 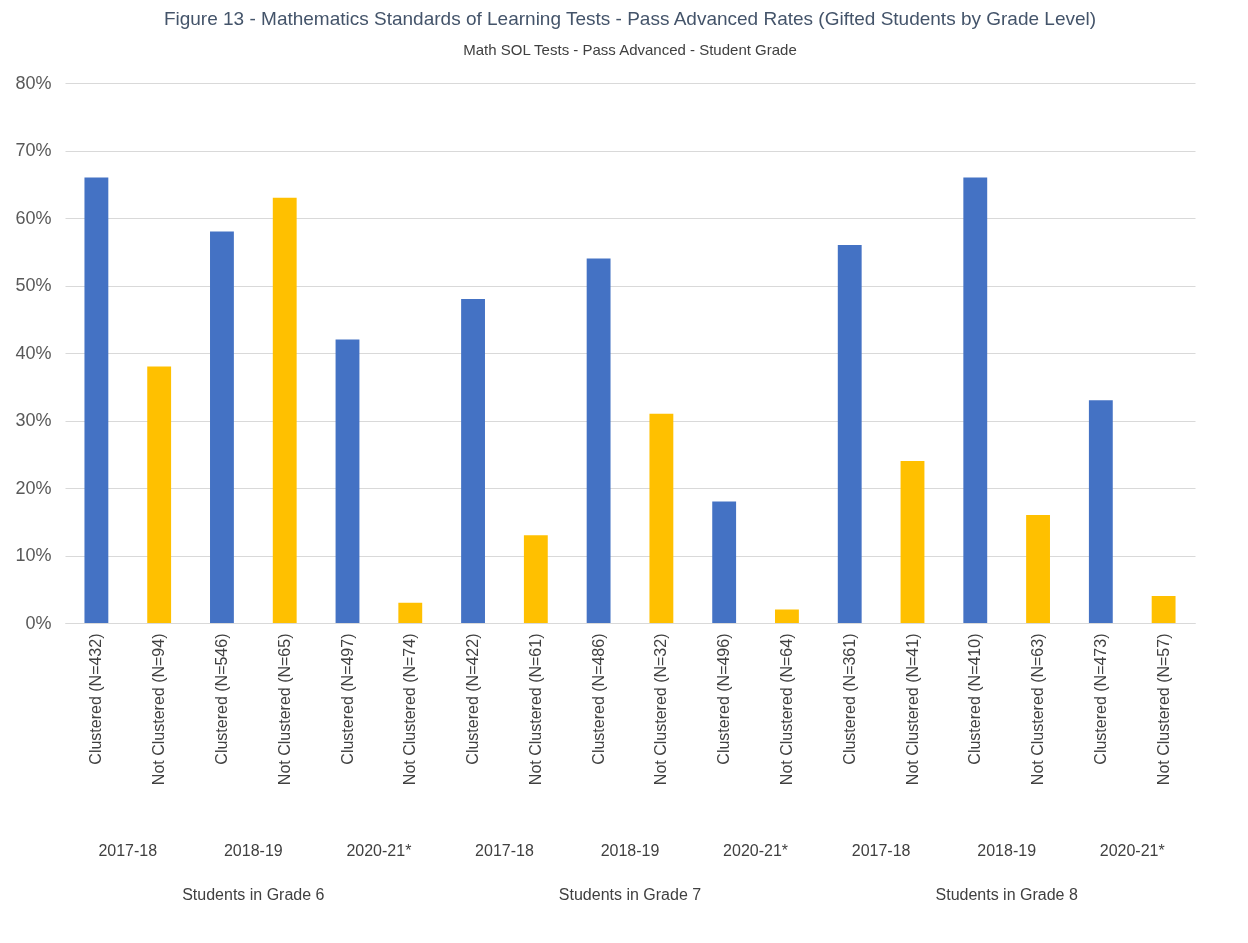 I want to click on x-tick-label: Not Clustered (N=65), so click(x=284, y=709).